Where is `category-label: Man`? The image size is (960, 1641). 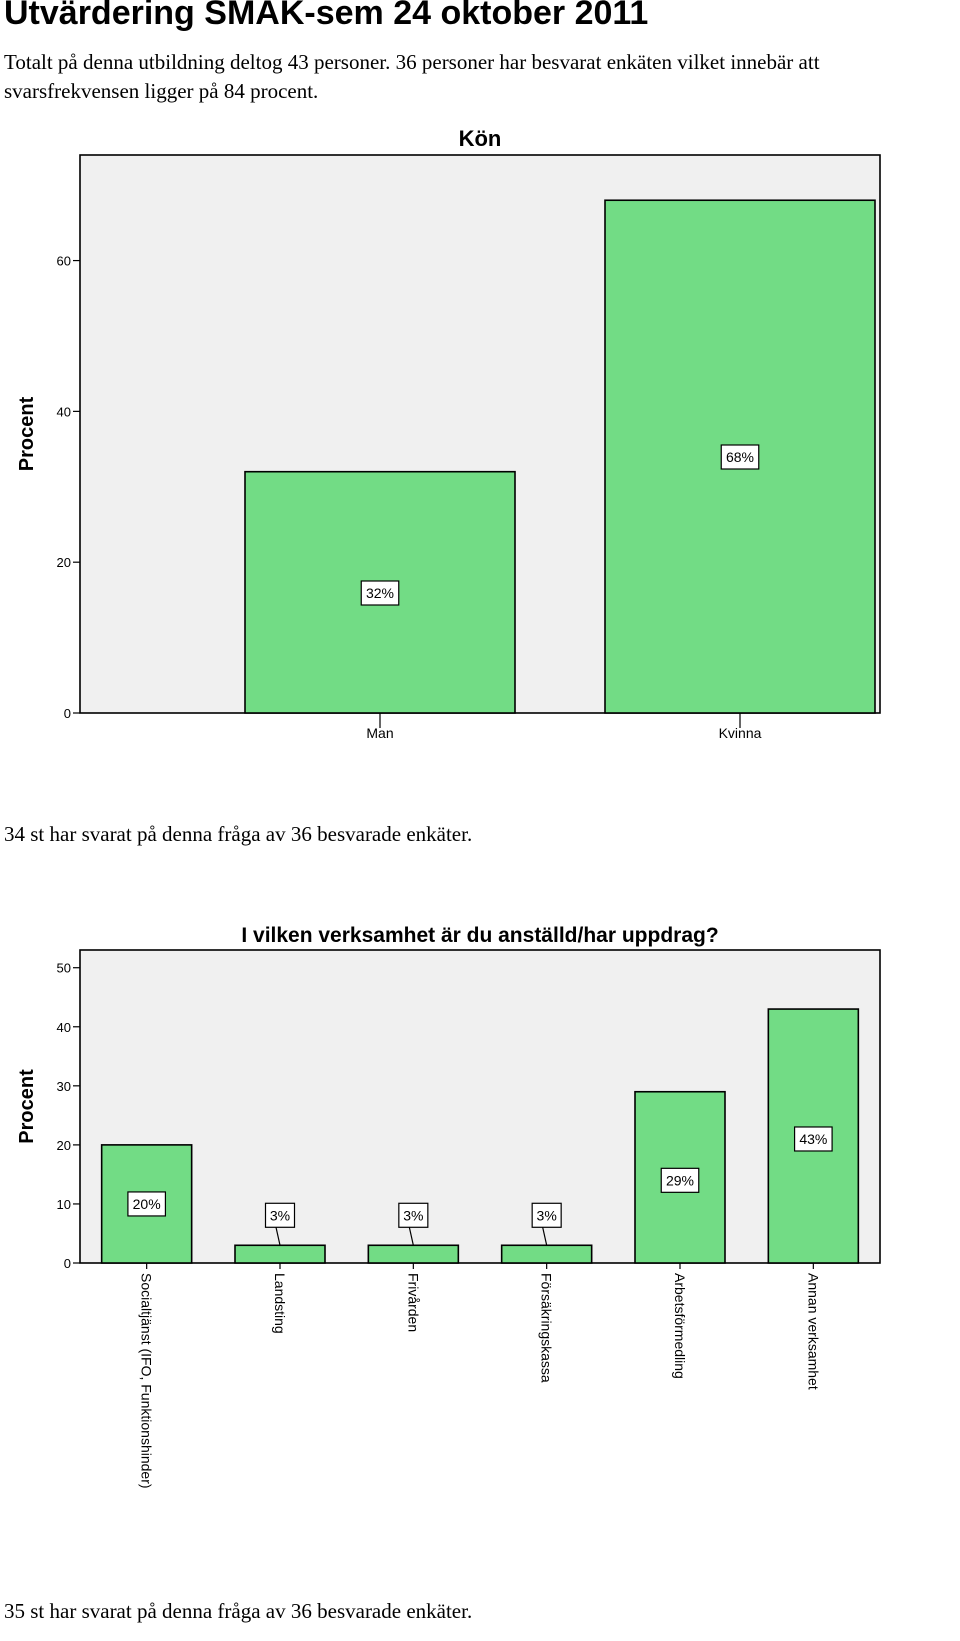 category-label: Man is located at coordinates (379, 733).